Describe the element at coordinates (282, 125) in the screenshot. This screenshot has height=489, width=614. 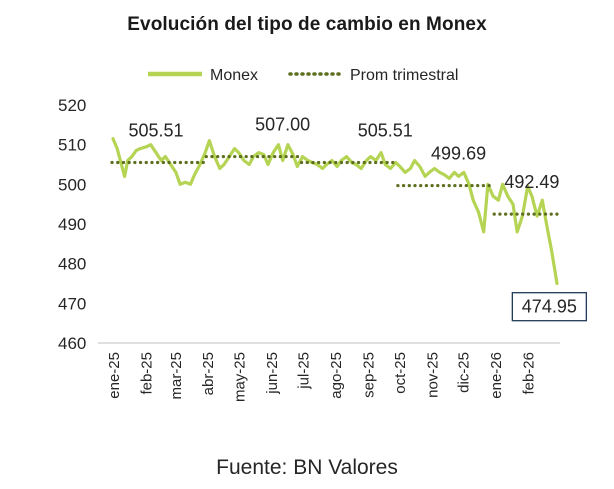
I see `annotation-label: 507.00` at that location.